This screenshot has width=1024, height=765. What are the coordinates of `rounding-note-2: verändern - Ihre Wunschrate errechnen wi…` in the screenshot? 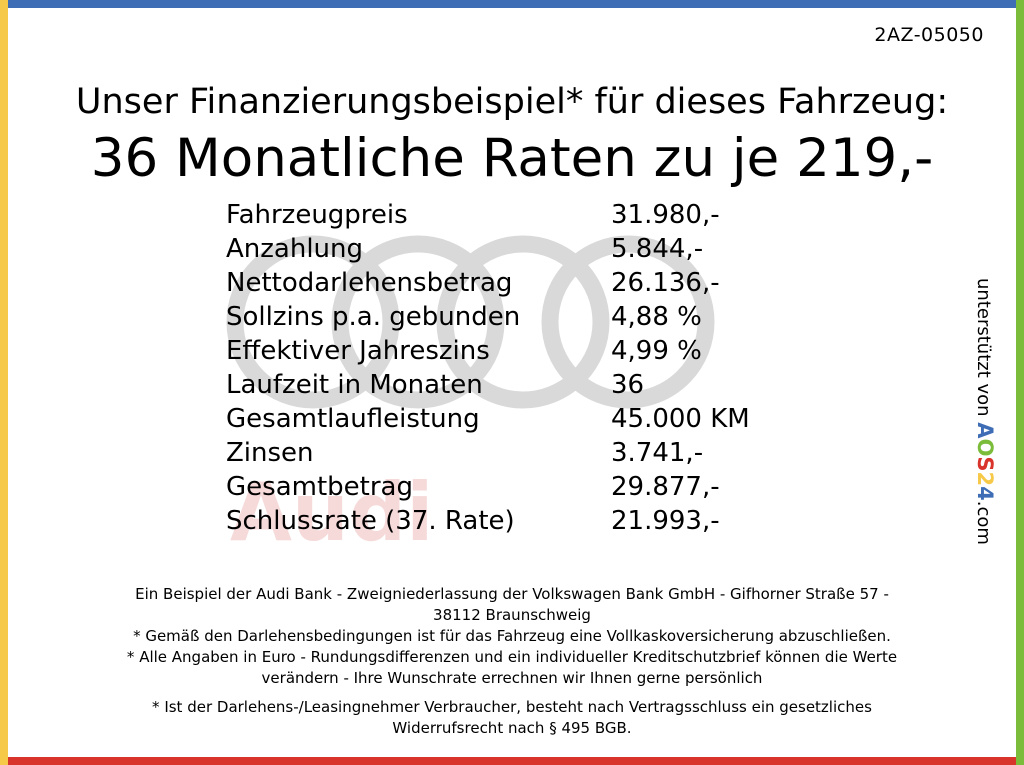 It's located at (512, 678).